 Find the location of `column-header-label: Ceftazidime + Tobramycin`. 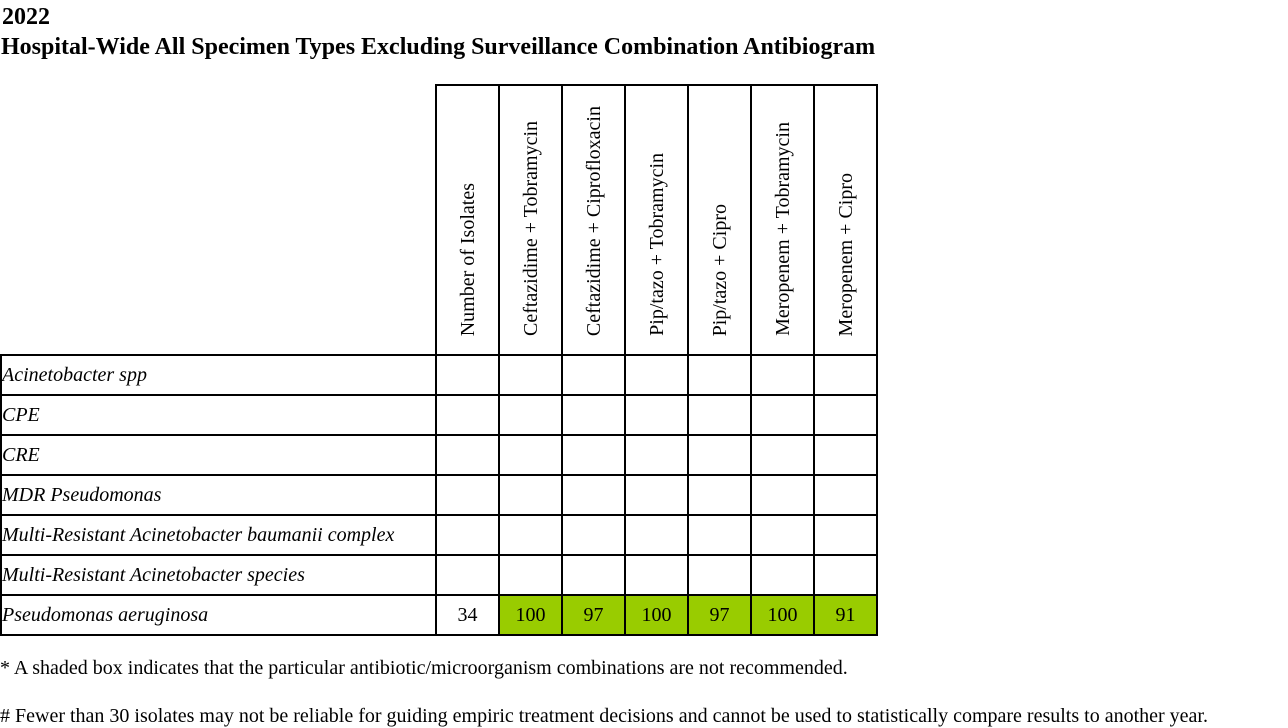

column-header-label: Ceftazidime + Tobramycin is located at coordinates (530, 228).